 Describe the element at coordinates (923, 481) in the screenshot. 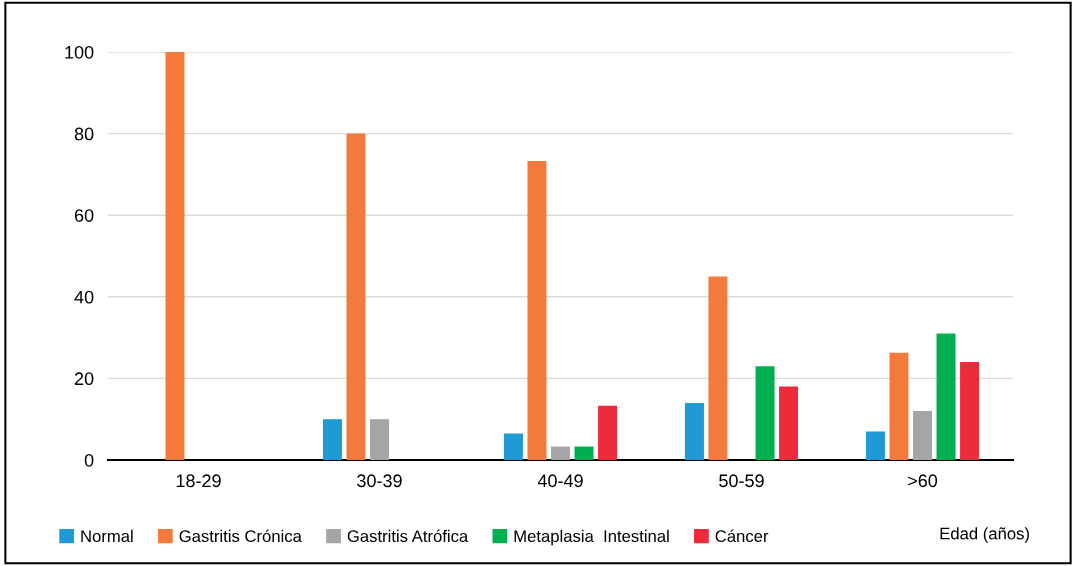

I see `x-tick-label: >60` at that location.